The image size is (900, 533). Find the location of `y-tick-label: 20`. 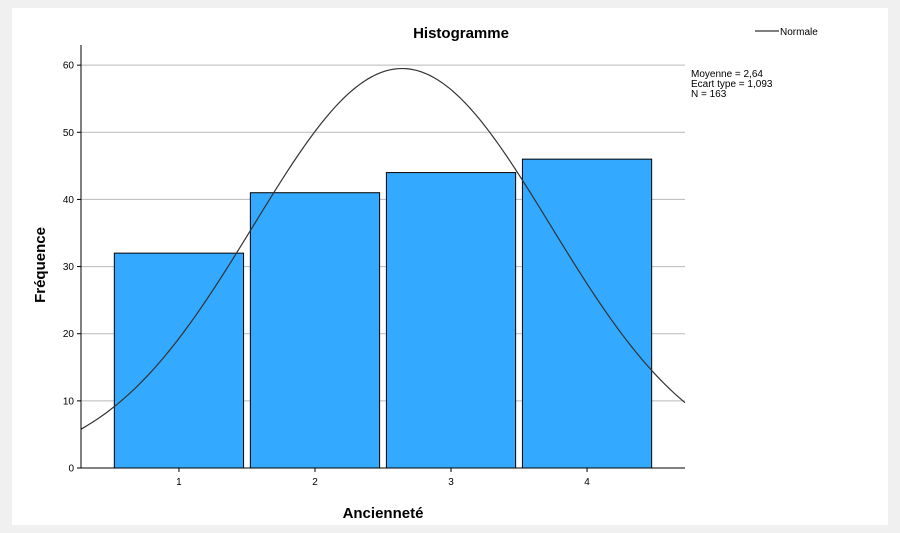

y-tick-label: 20 is located at coordinates (69, 334).